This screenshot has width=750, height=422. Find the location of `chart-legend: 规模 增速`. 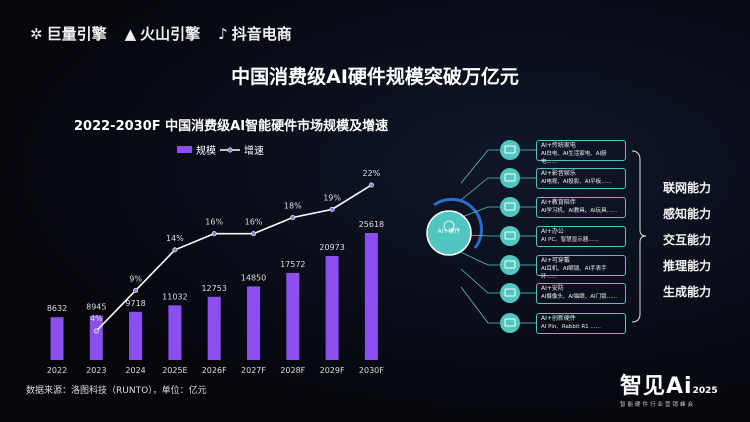

chart-legend: 规模 增速 is located at coordinates (220, 149).